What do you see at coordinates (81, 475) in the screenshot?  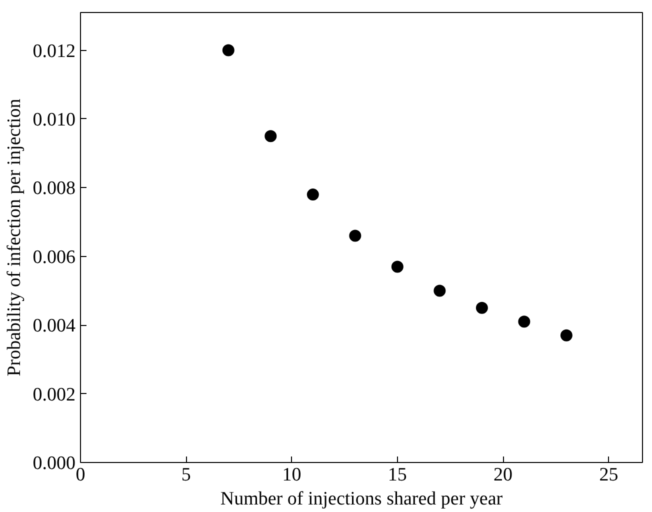 I see `x-tick-label: 0` at bounding box center [81, 475].